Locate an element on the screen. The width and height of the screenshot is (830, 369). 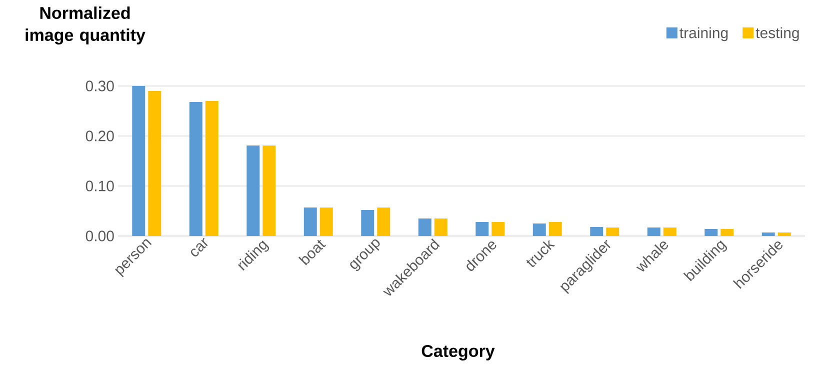
y-tick-label: 0.10 is located at coordinates (100, 186).